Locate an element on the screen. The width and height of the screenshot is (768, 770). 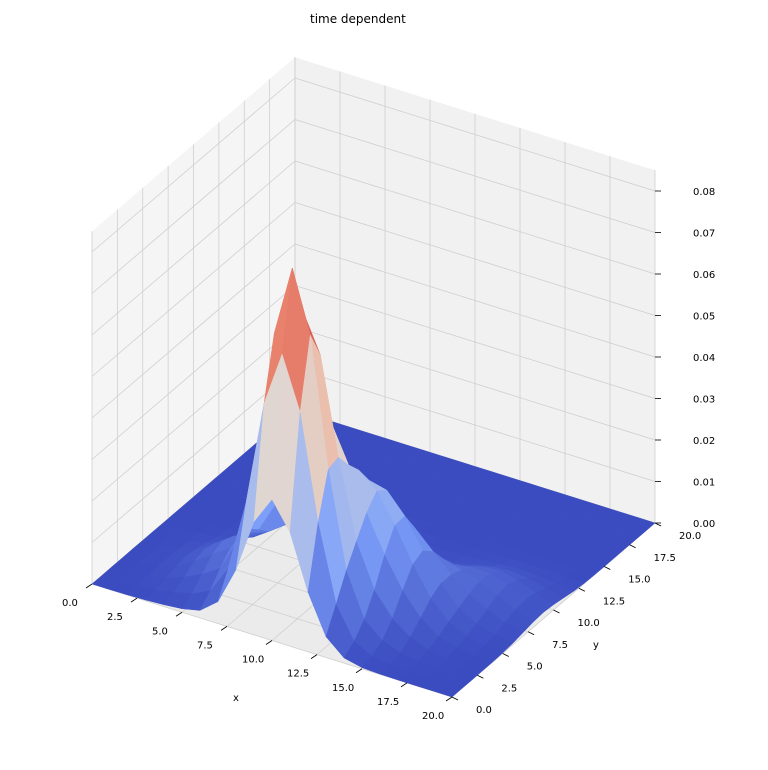
z-tick-label: 0.06 is located at coordinates (704, 275).